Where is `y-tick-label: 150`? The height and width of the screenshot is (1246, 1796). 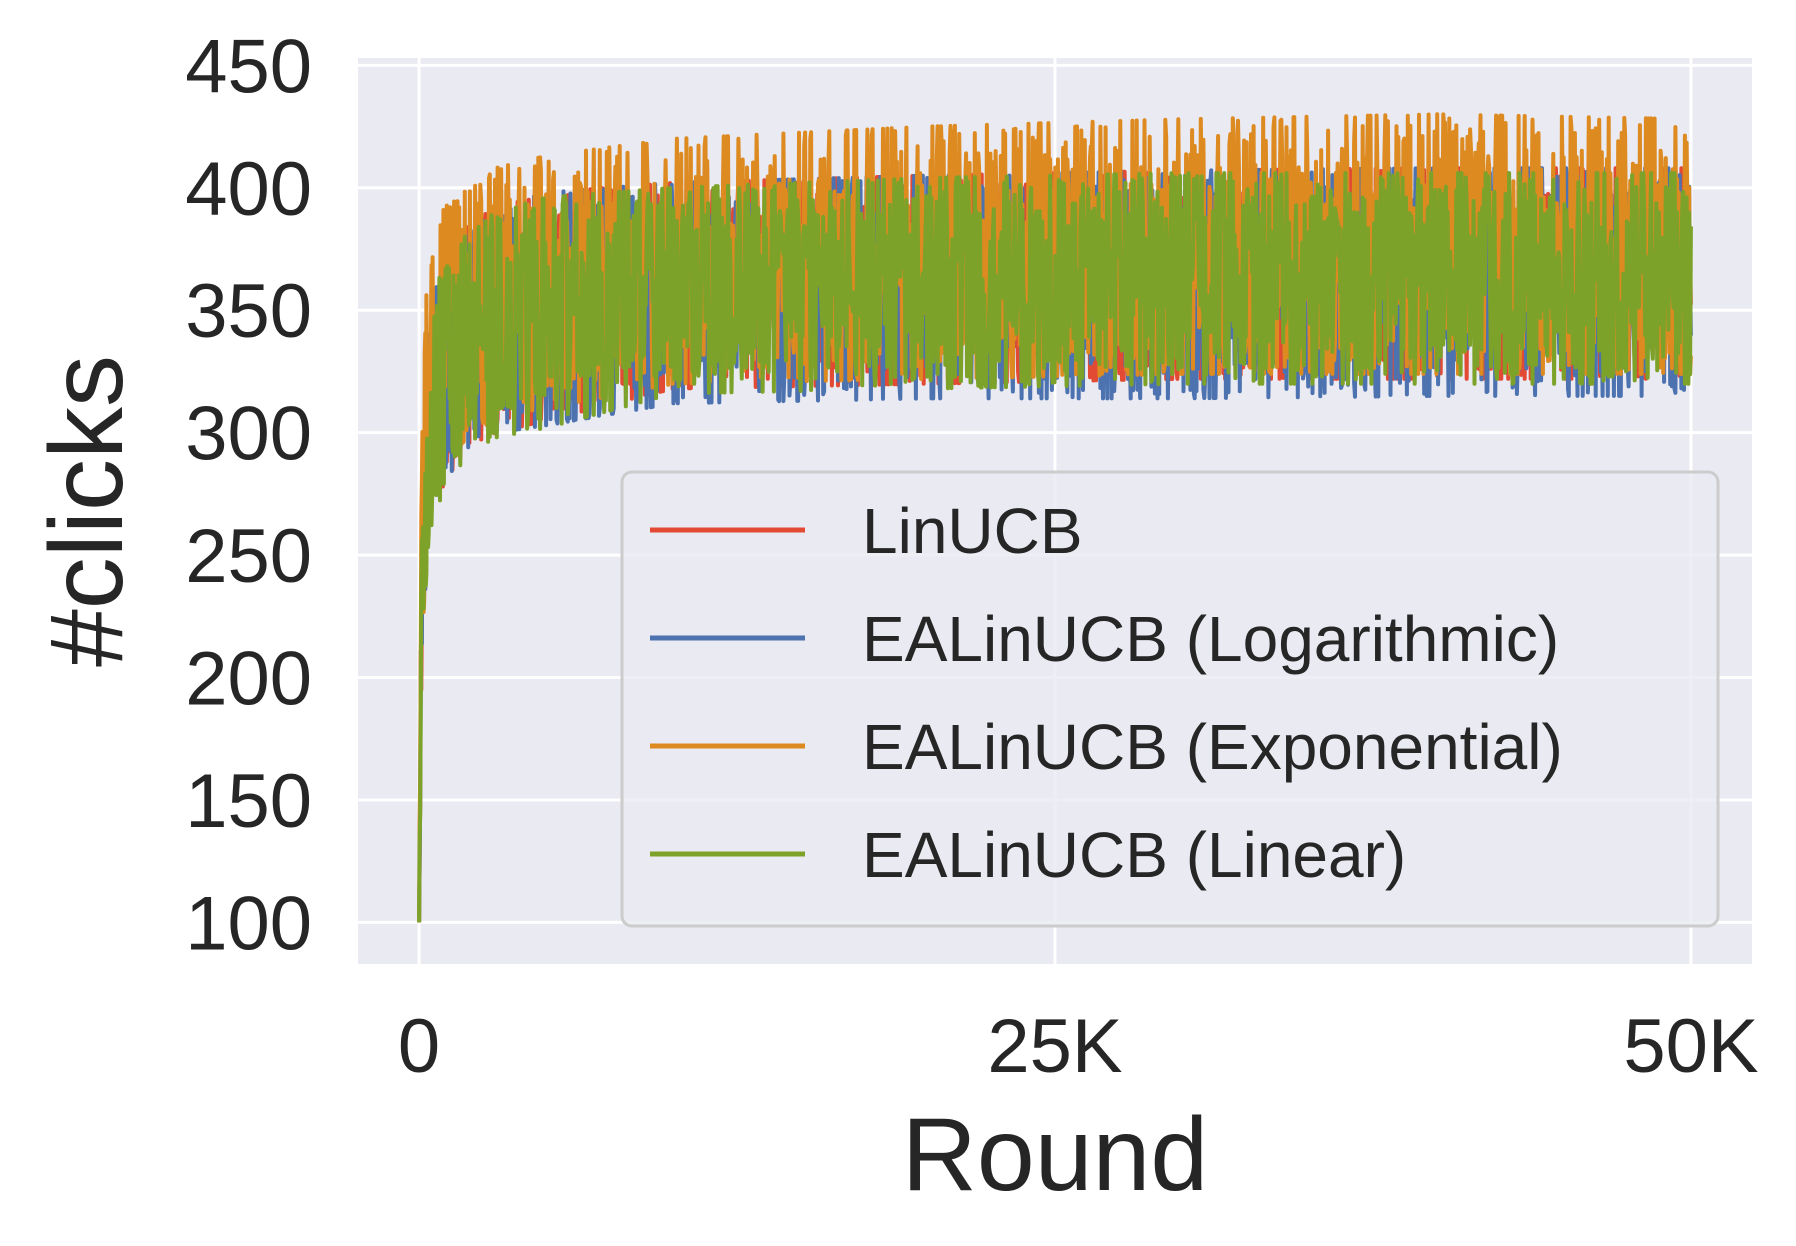
y-tick-label: 150 is located at coordinates (248, 801).